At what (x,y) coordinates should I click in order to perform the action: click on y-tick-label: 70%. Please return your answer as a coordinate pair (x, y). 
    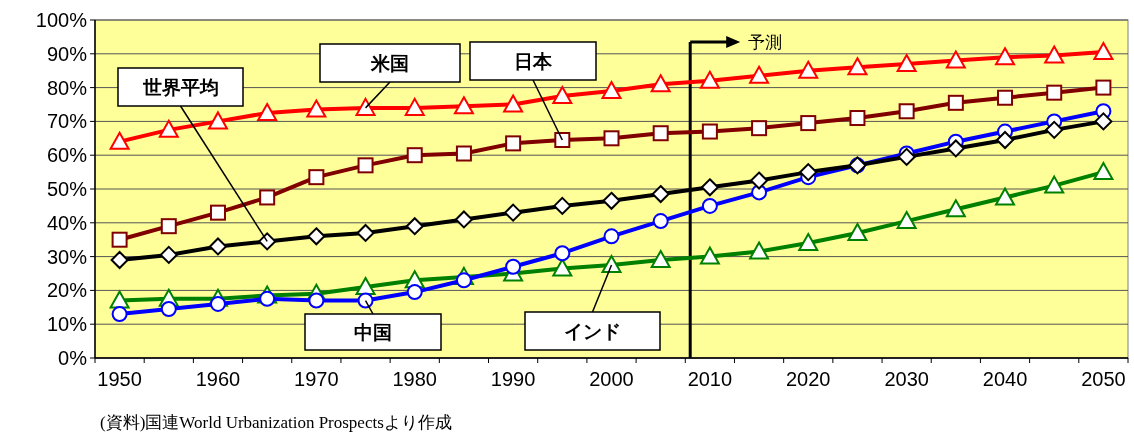
    Looking at the image, I should click on (67, 121).